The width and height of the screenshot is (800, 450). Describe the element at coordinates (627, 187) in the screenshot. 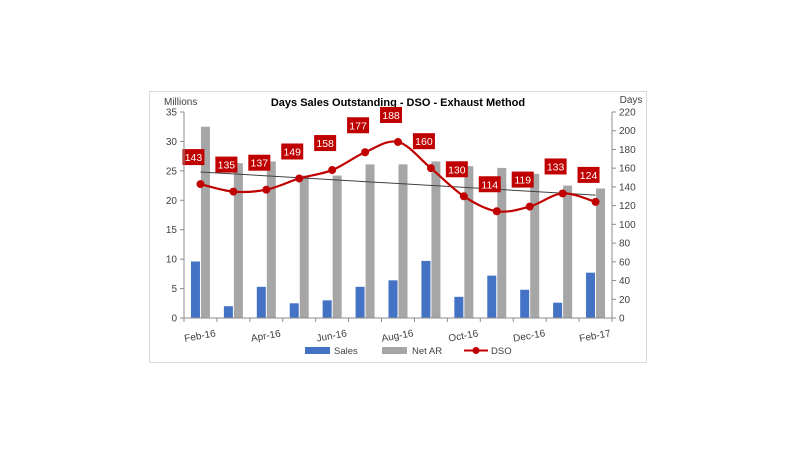

I see `right-tick-label: 140` at that location.